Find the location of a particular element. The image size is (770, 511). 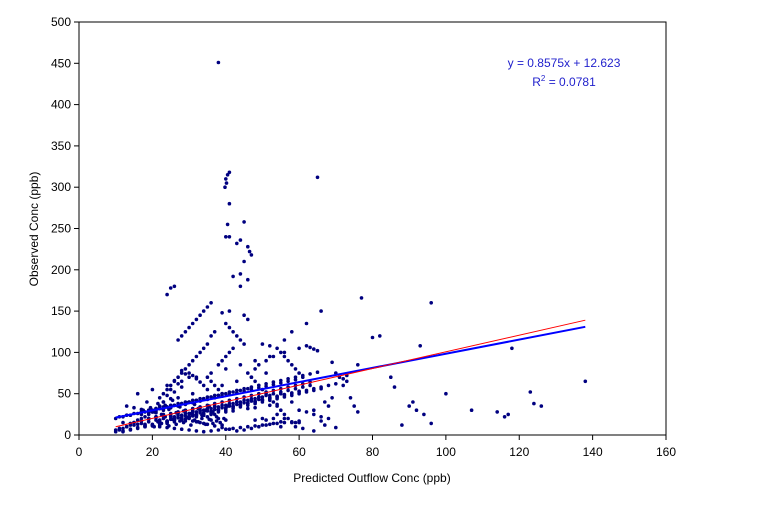

x-axis-title: Predicted Outflow Conc (ppb) is located at coordinates (371, 478).